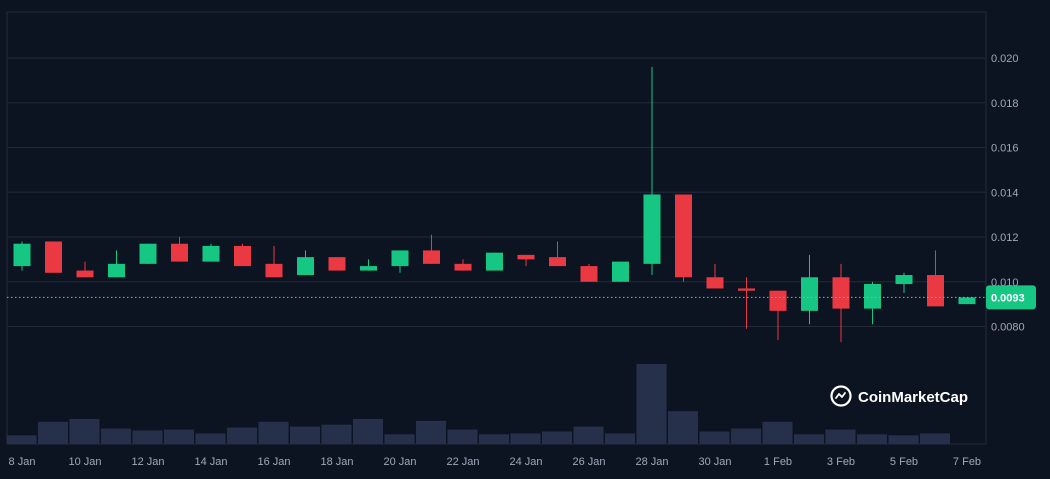 This screenshot has width=1050, height=479. Describe the element at coordinates (651, 462) in the screenshot. I see `x-tick-label: 28 Jan` at that location.